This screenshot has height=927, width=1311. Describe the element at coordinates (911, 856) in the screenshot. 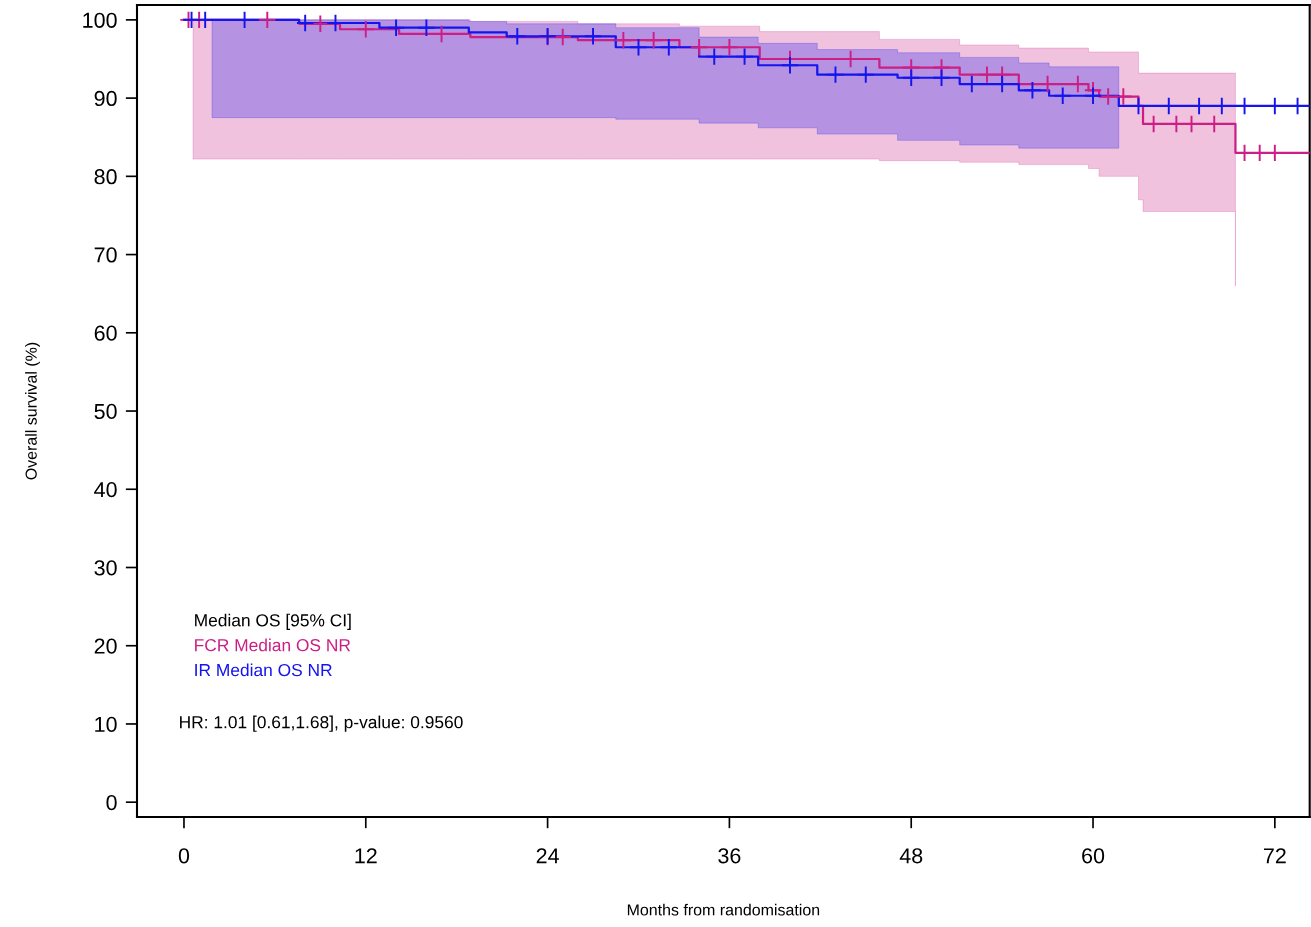

I see `x-tick-label: 48` at that location.